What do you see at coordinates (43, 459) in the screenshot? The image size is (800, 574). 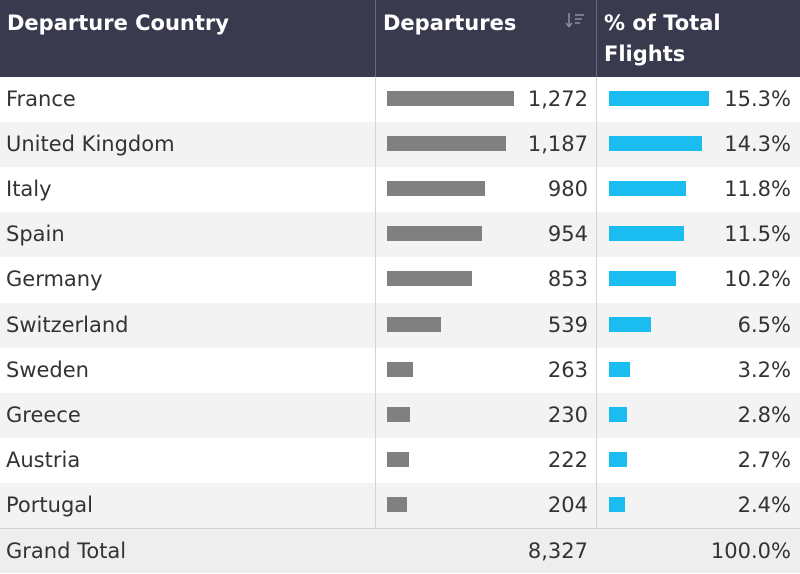 I see `country-cell: Austria` at bounding box center [43, 459].